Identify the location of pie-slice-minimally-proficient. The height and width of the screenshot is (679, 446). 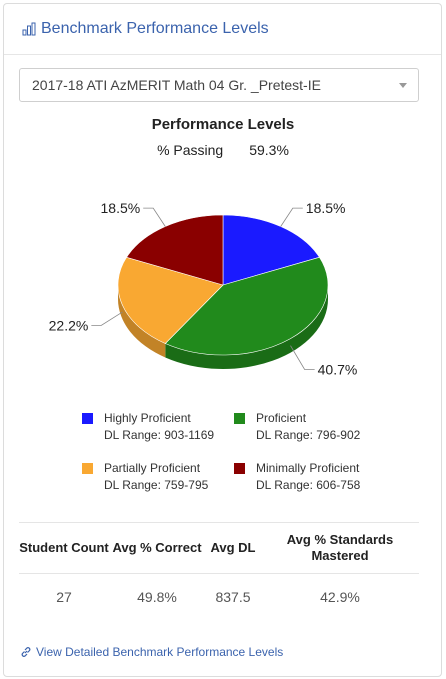
(175, 250).